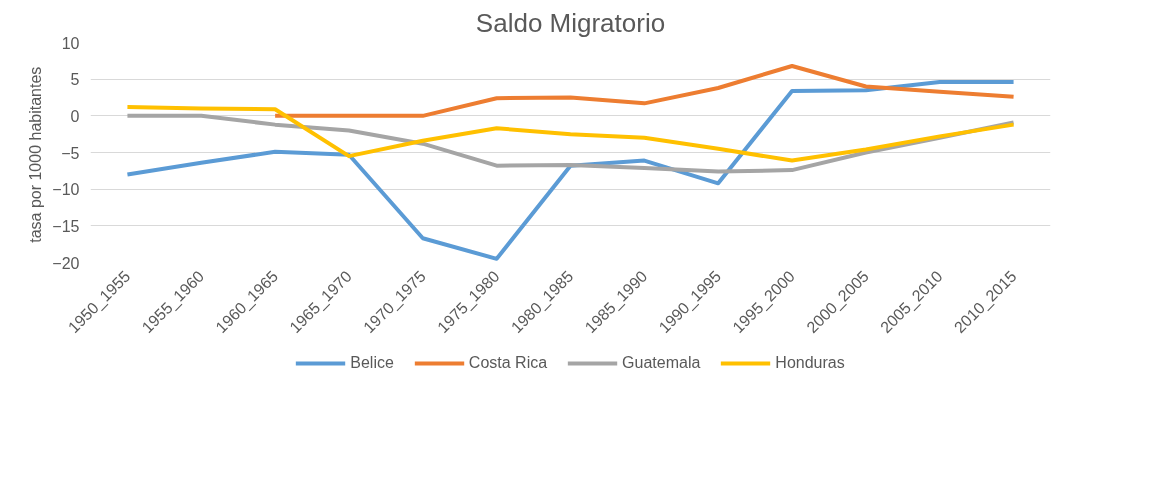 This screenshot has height=487, width=1172. I want to click on legend-label: Honduras, so click(810, 363).